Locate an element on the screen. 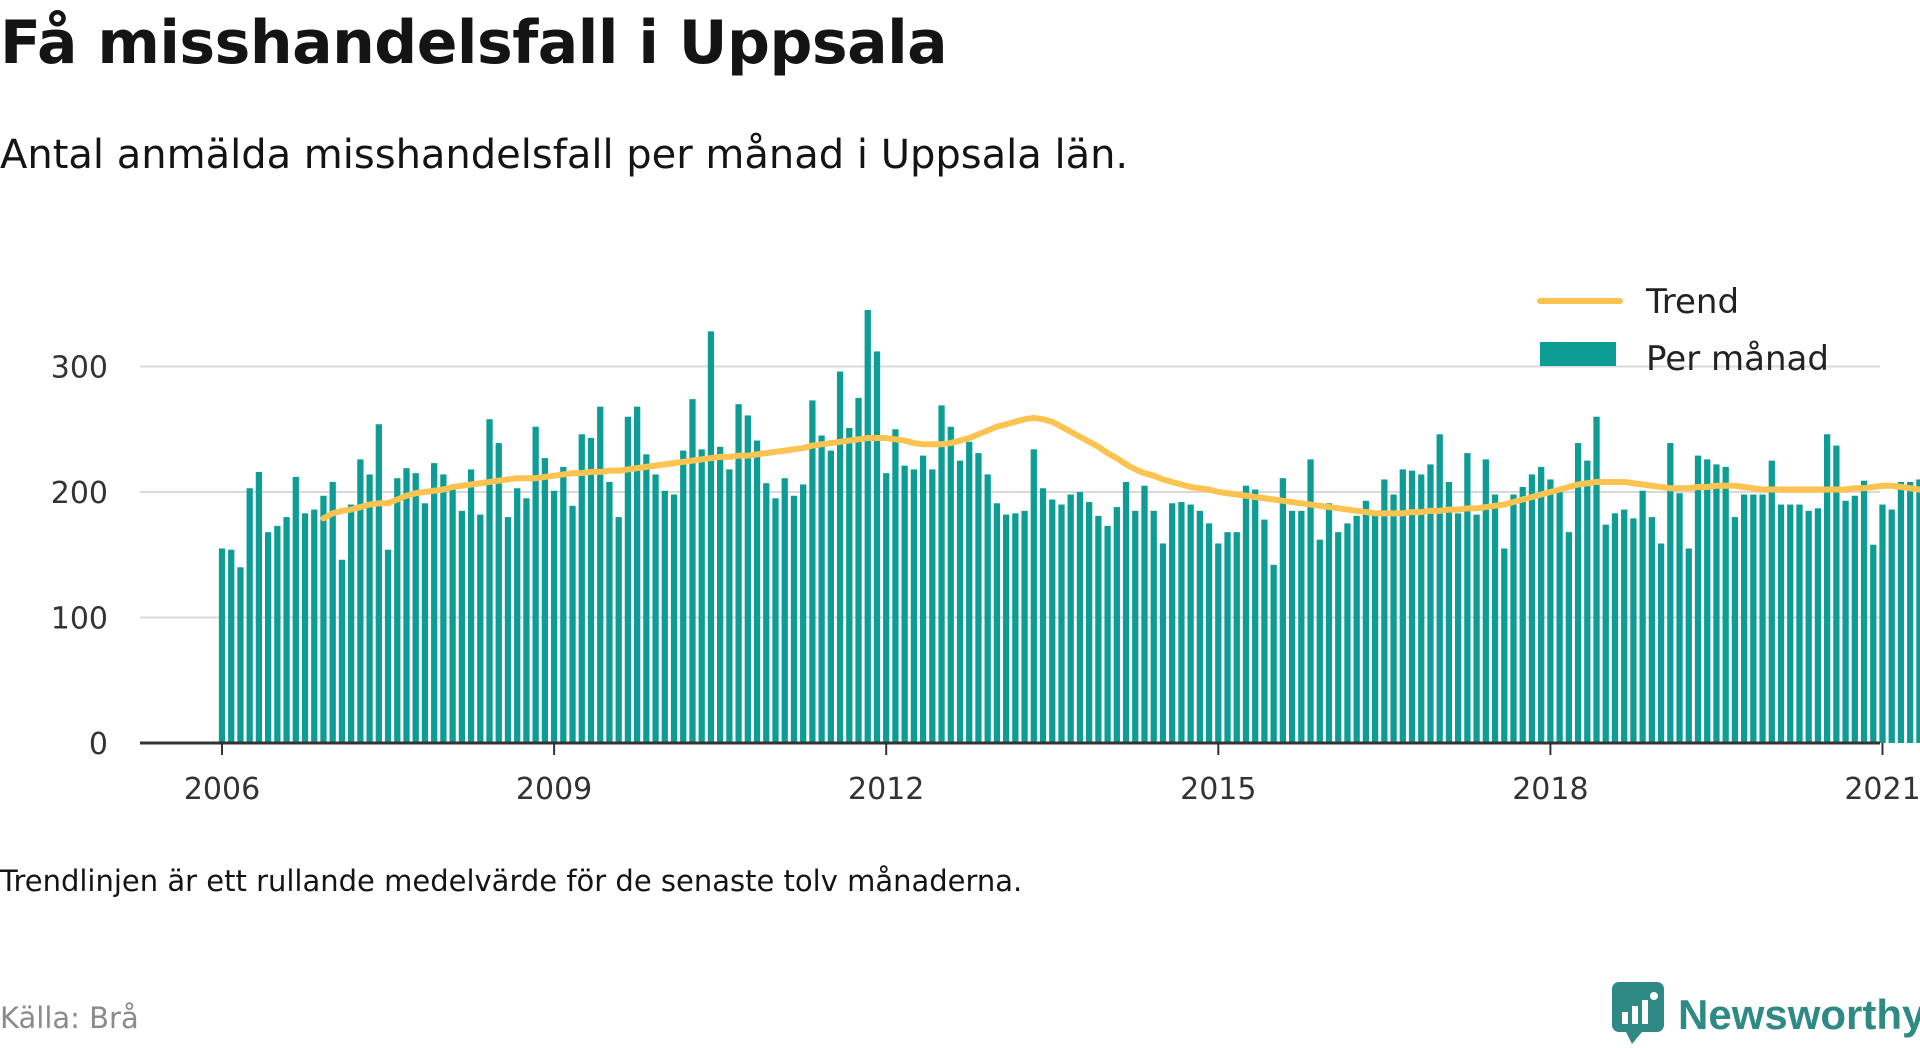 The height and width of the screenshot is (1048, 1920). x-tick-label: 2006 is located at coordinates (222, 789).